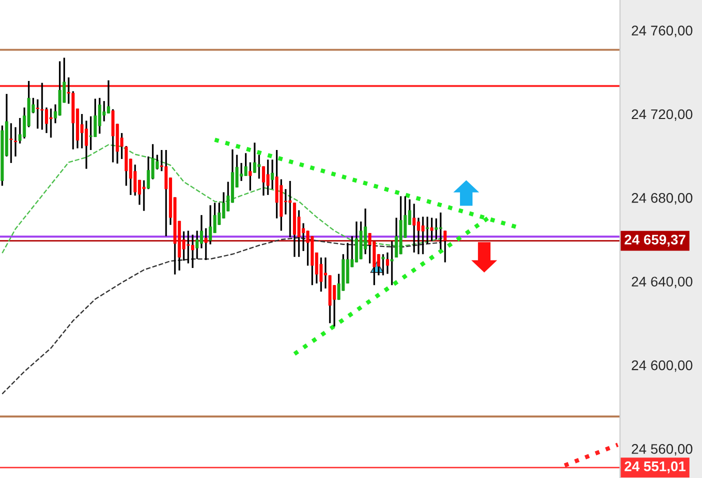 The width and height of the screenshot is (702, 478). Describe the element at coordinates (662, 198) in the screenshot. I see `y-tick-label: 24 680,00` at that location.